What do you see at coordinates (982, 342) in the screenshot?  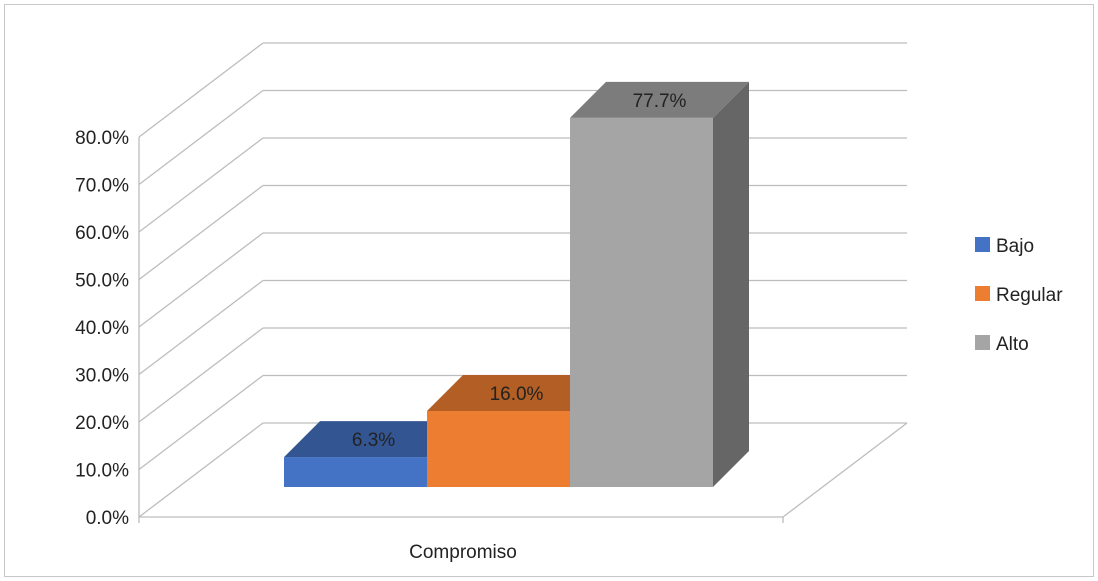 I see `legend-swatch-alto` at bounding box center [982, 342].